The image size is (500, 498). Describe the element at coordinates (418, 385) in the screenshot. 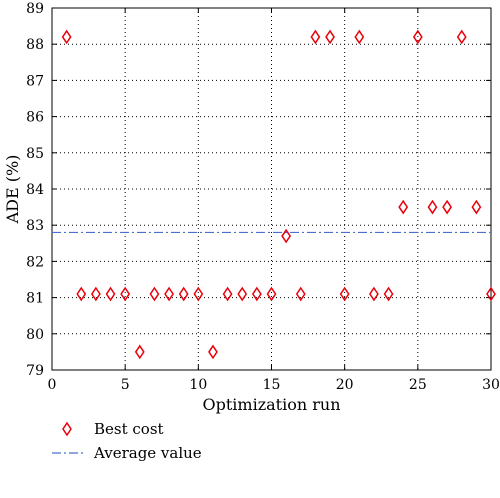

I see `x-tick-label: 25` at that location.